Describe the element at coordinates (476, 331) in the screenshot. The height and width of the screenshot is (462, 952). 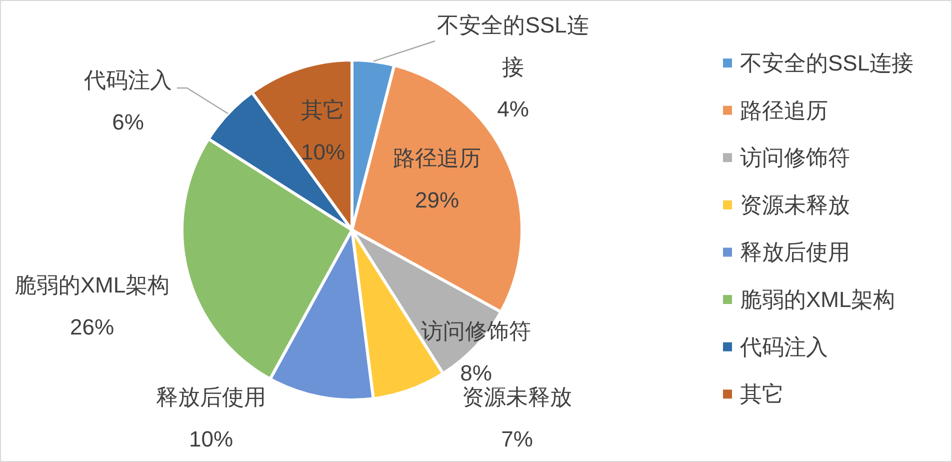
I see `slice-label: 访问修饰符` at that location.